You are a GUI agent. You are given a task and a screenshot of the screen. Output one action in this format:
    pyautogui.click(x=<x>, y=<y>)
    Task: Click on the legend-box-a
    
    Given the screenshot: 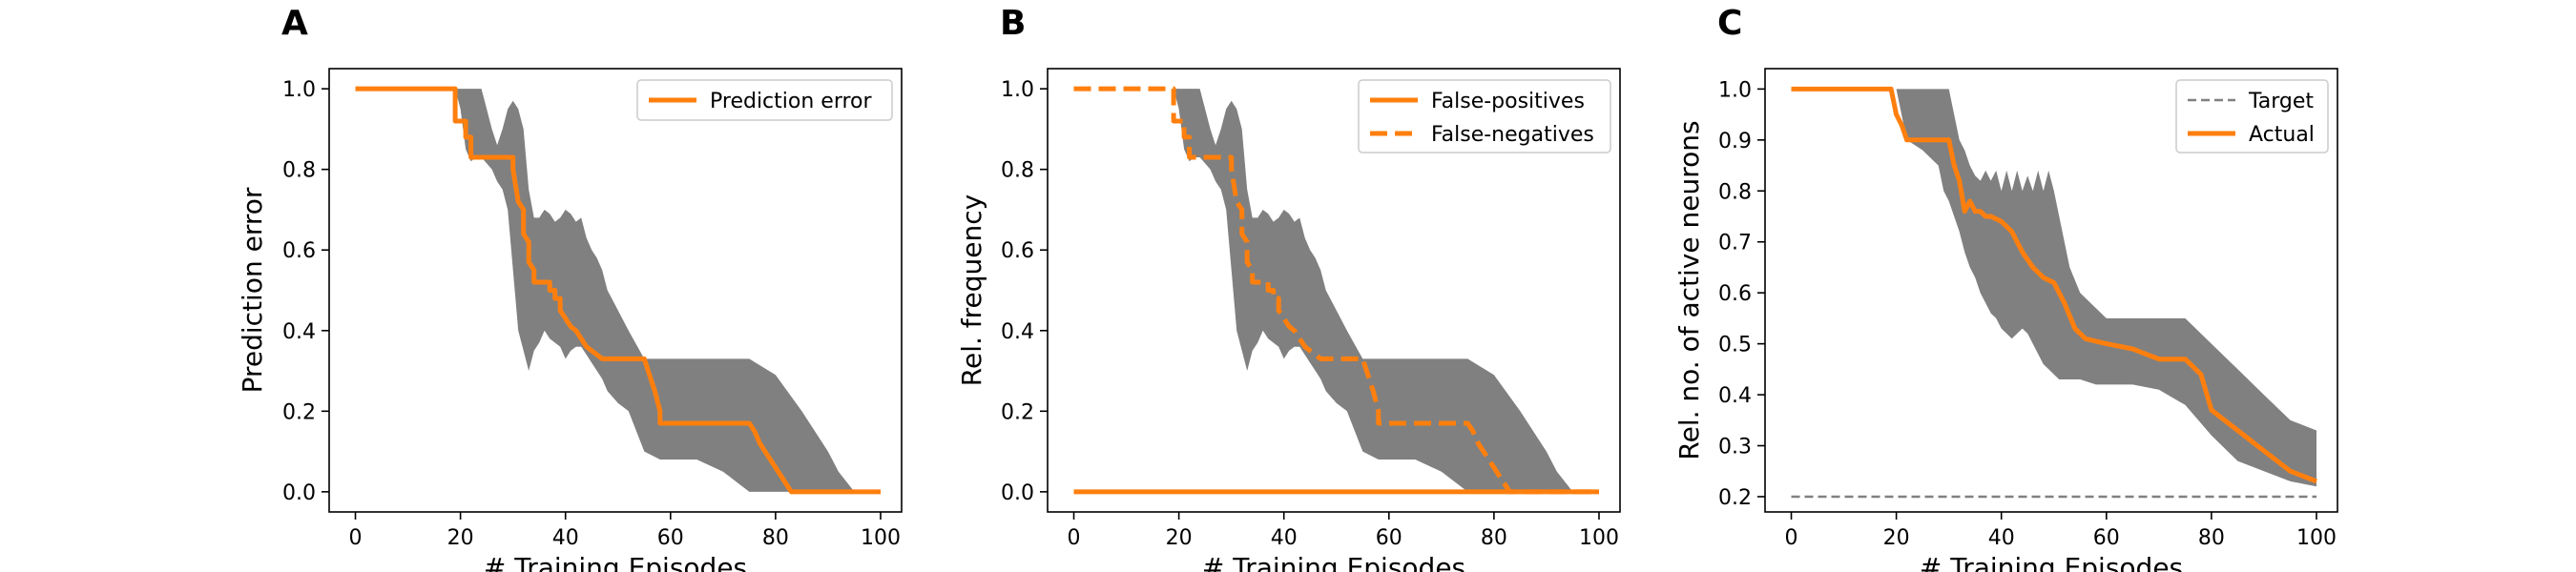 What is the action you would take?
    pyautogui.click(x=764, y=100)
    